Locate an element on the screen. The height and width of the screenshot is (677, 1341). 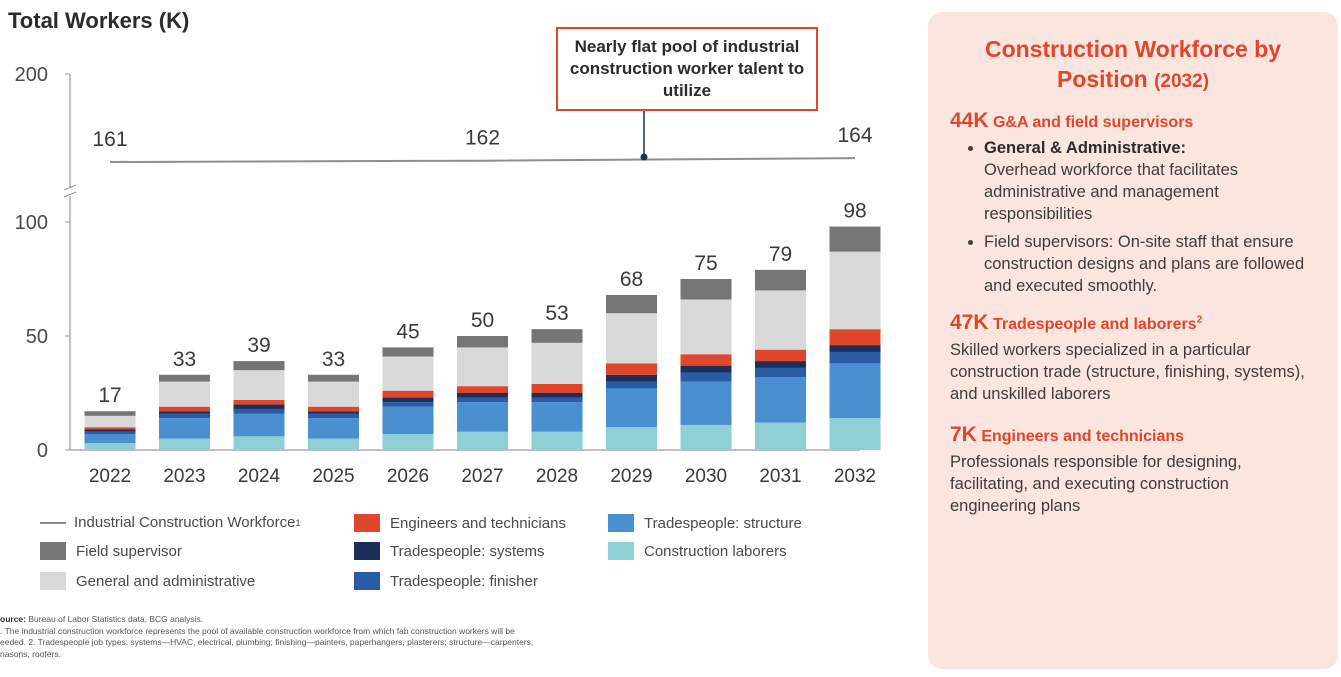
trades-sup: 2 is located at coordinates (1199, 320).